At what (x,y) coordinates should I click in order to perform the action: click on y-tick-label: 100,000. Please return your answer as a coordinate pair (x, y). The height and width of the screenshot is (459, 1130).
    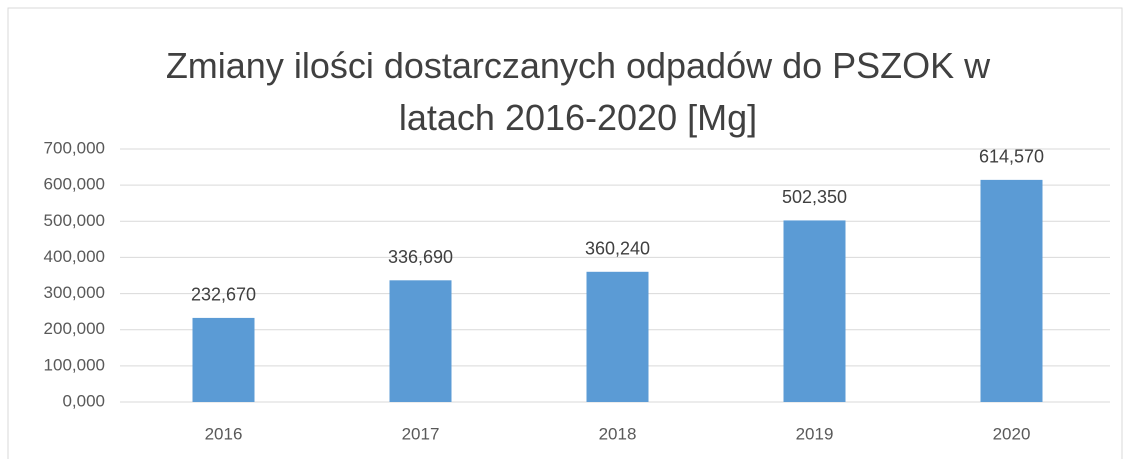
    Looking at the image, I should click on (74, 364).